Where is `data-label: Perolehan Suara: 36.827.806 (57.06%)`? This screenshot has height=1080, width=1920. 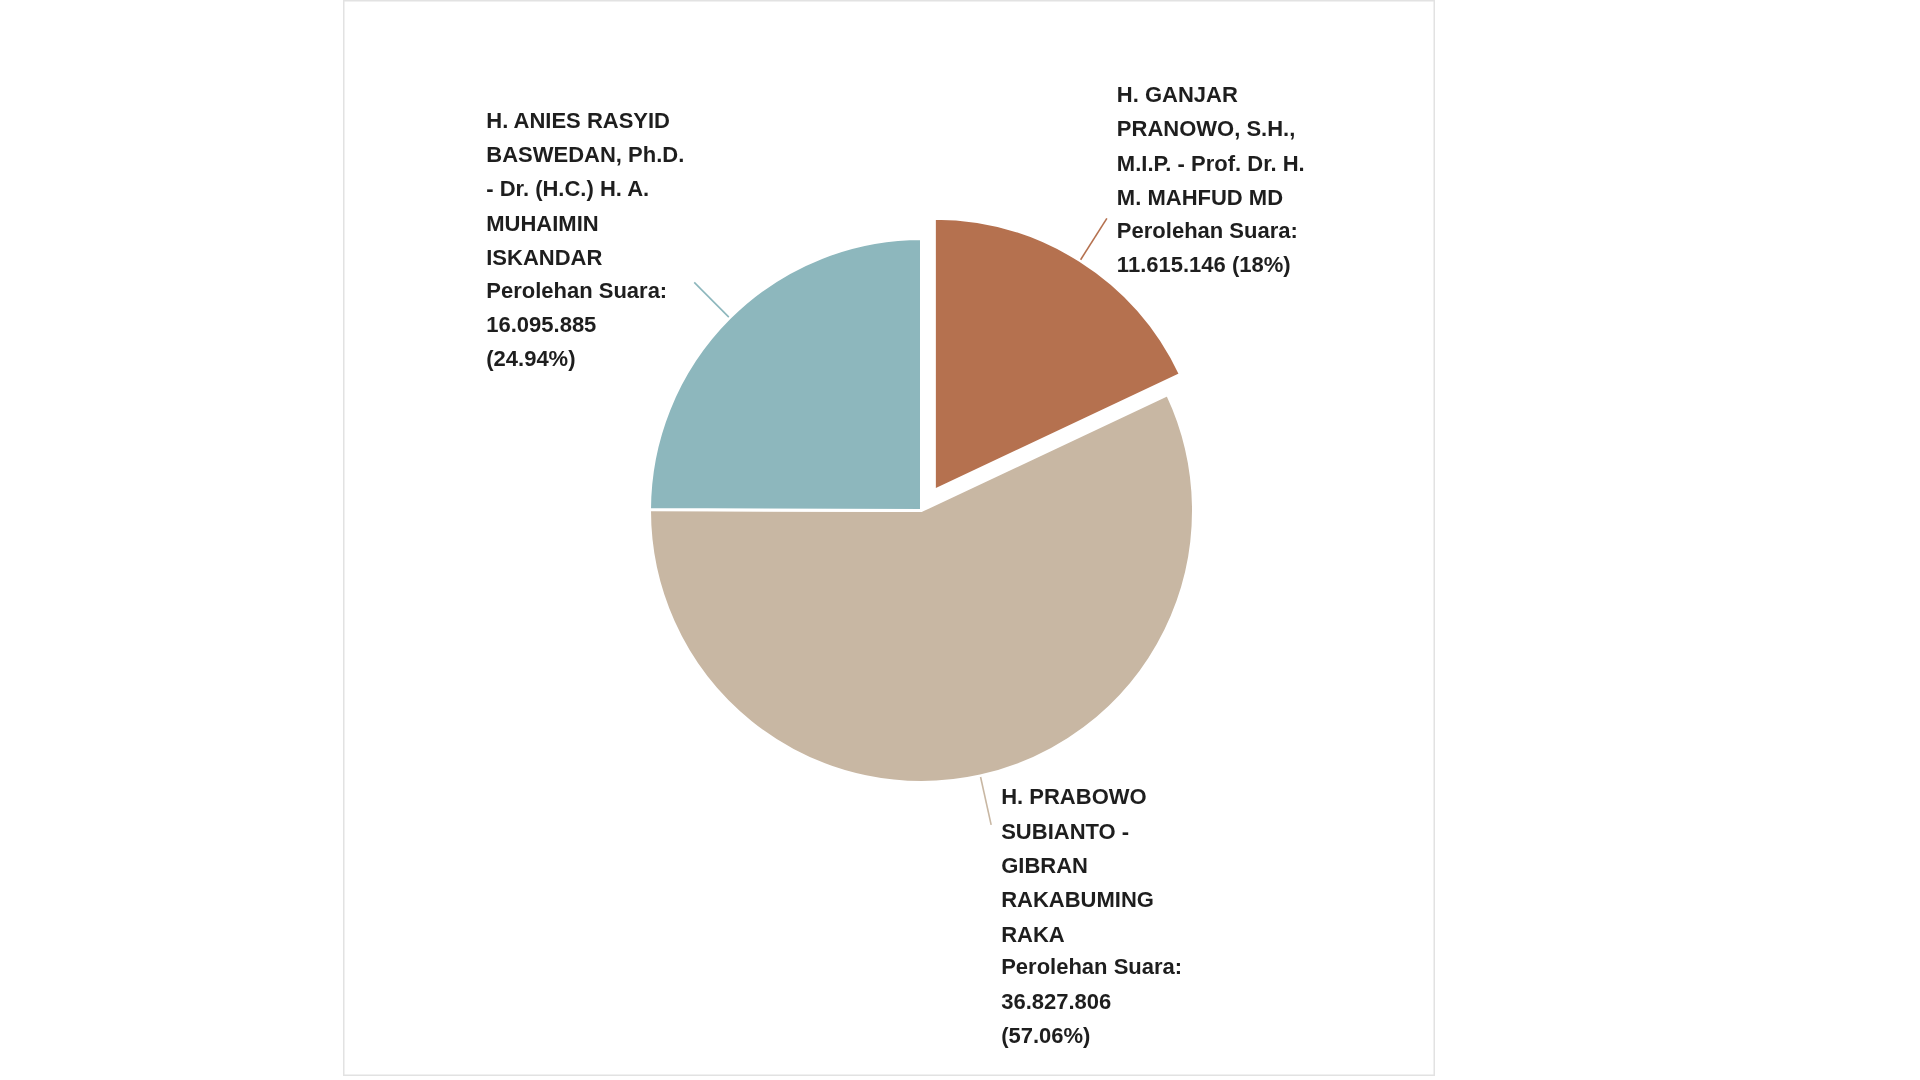
data-label: Perolehan Suara: 36.827.806 (57.06%) is located at coordinates (1092, 1001).